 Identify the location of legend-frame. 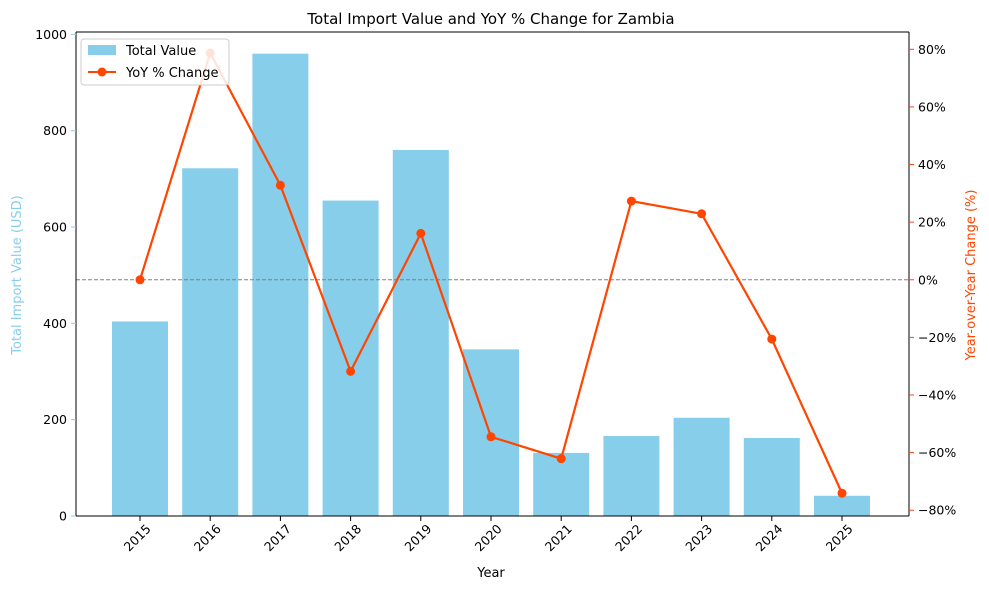
(155, 62).